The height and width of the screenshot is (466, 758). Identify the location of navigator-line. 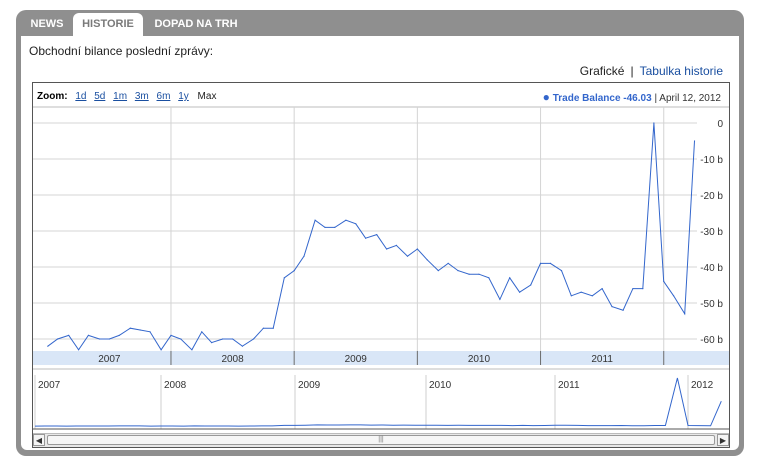
(378, 402).